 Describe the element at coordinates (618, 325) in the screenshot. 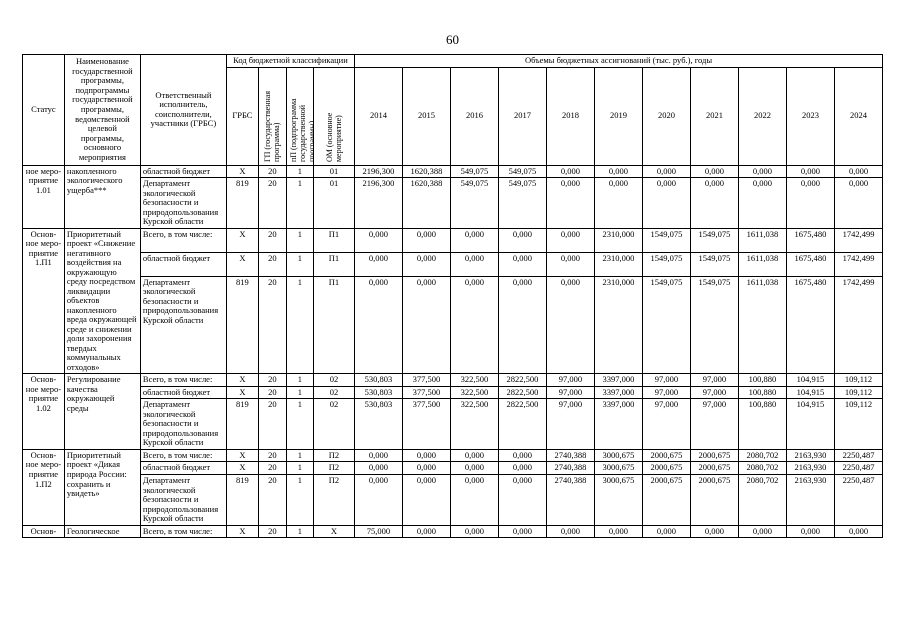

I see `value-cell: 2310,000` at that location.